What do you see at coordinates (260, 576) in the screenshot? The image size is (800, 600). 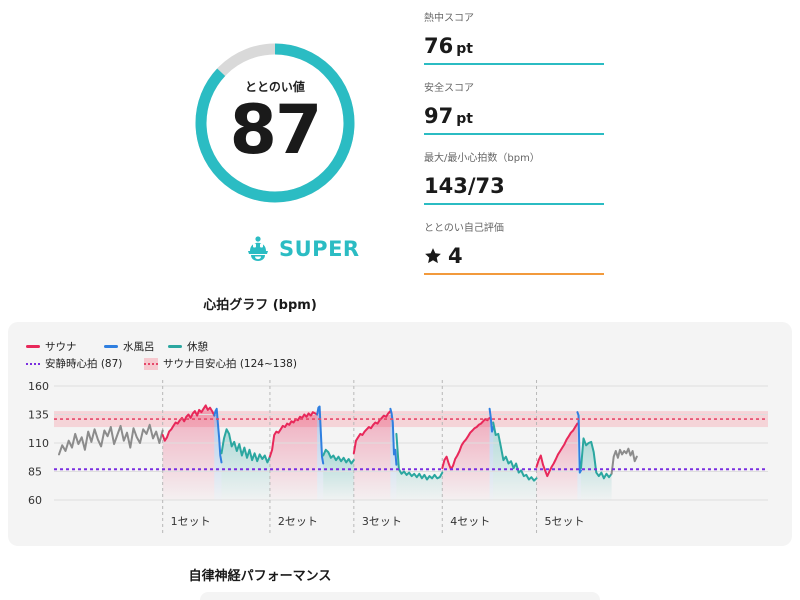 I see `autonomic-performance-title: 自律神経パフォーマンス` at bounding box center [260, 576].